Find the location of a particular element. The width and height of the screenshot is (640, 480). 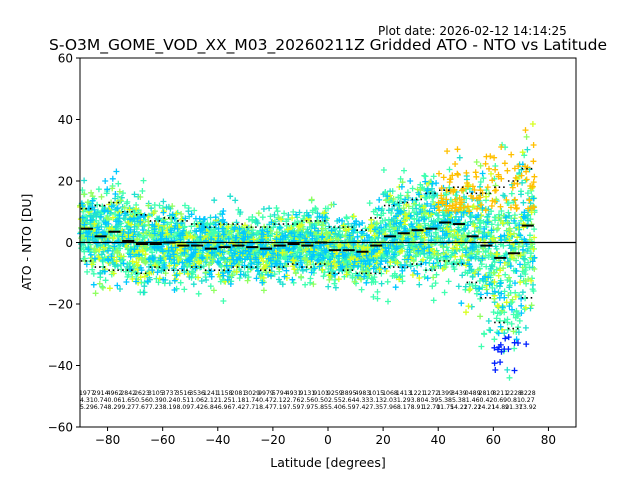

bin-stat-count: 1241 is located at coordinates (211, 393).